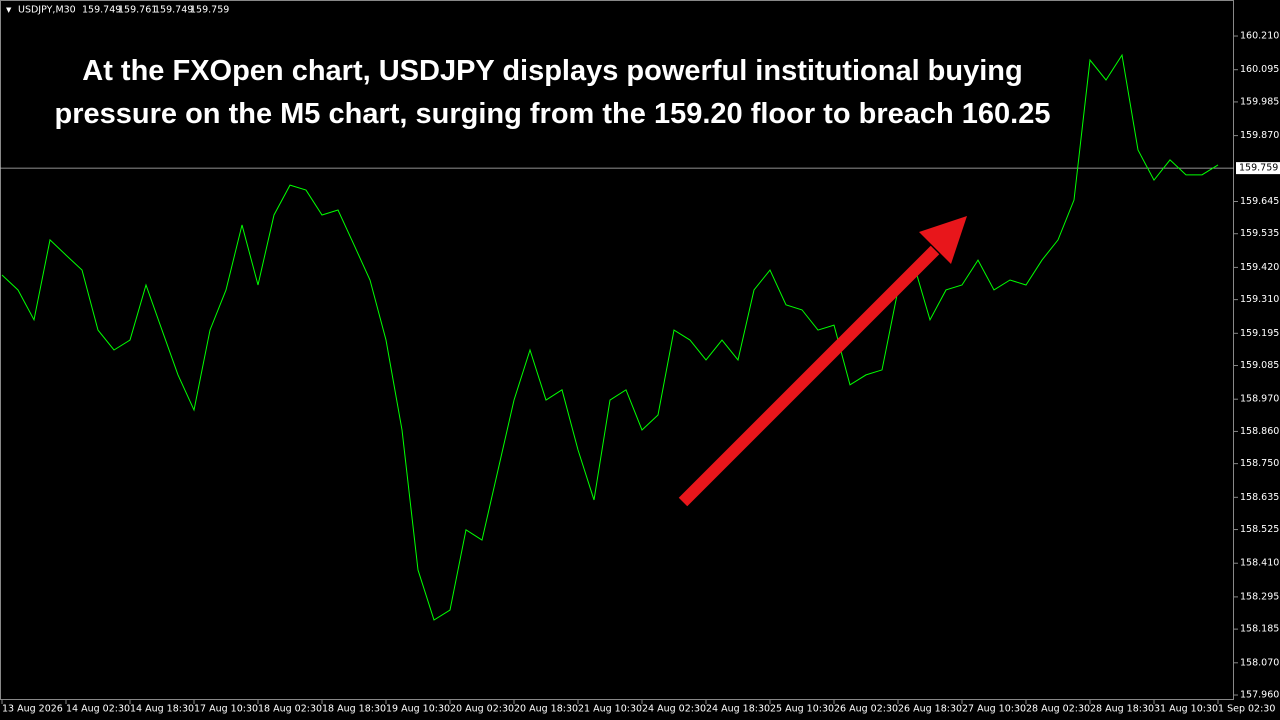 The image size is (1280, 720). Describe the element at coordinates (9, 10) in the screenshot. I see `dropdown-icon: ▼` at that location.